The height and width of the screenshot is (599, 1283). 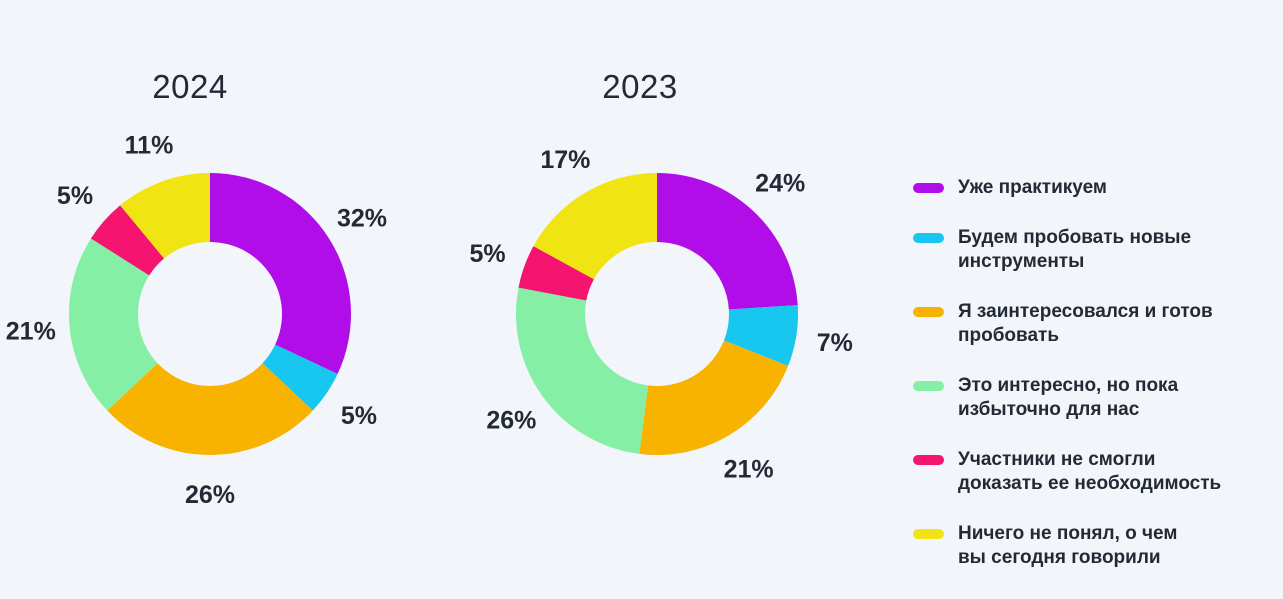 What do you see at coordinates (1032, 187) in the screenshot?
I see `legend-label: Уже практикуем` at bounding box center [1032, 187].